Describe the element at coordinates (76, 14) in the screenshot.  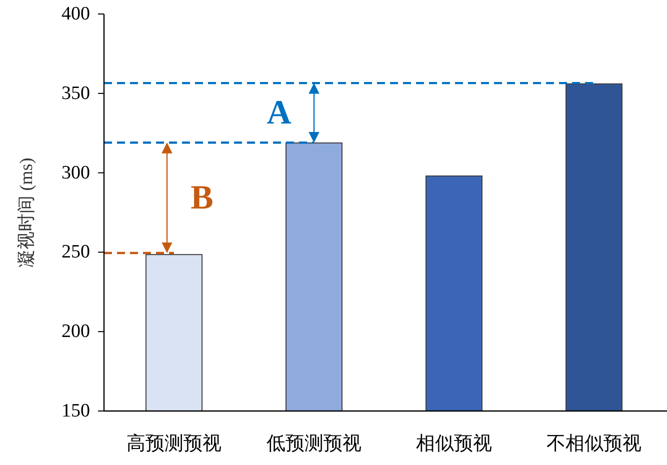
I see `y-tick-label: 400` at that location.